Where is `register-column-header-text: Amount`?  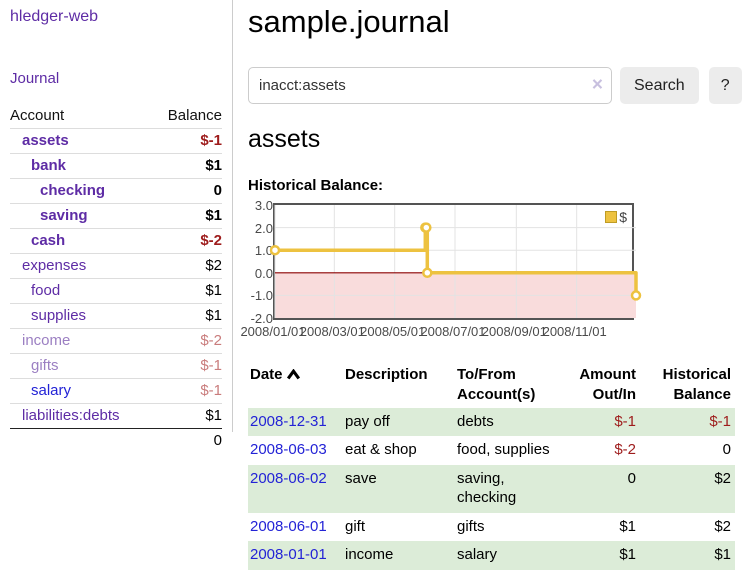
register-column-header-text: Amount is located at coordinates (607, 374).